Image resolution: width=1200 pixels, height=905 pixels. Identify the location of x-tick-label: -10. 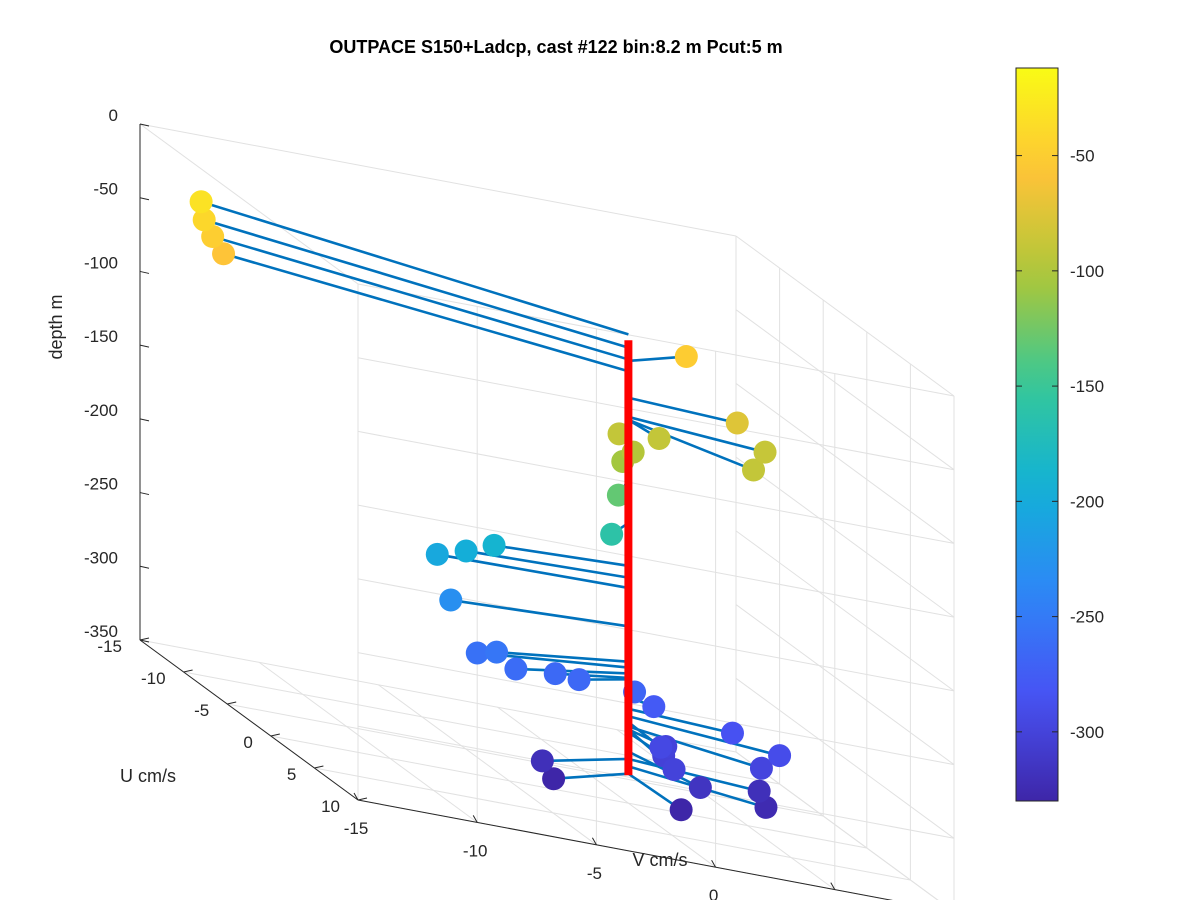
(475, 850).